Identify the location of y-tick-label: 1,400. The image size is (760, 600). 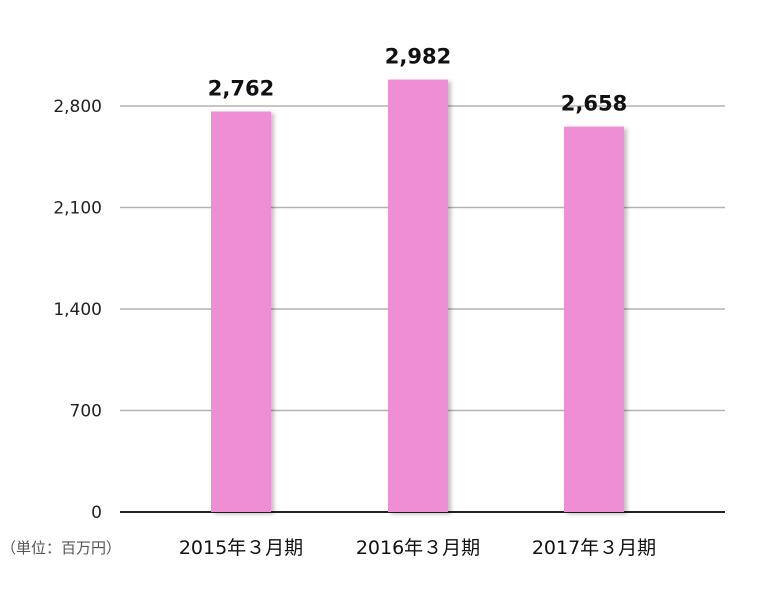
(77, 310).